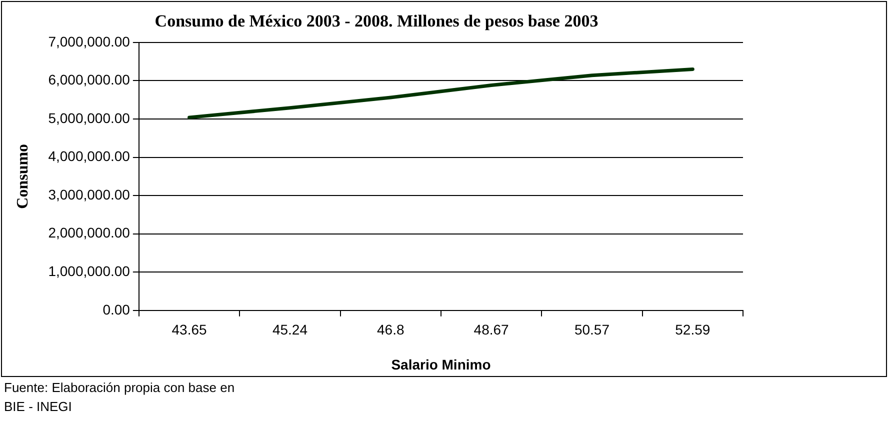  Describe the element at coordinates (89, 118) in the screenshot. I see `y-tick-label: 5,000,000.00` at that location.